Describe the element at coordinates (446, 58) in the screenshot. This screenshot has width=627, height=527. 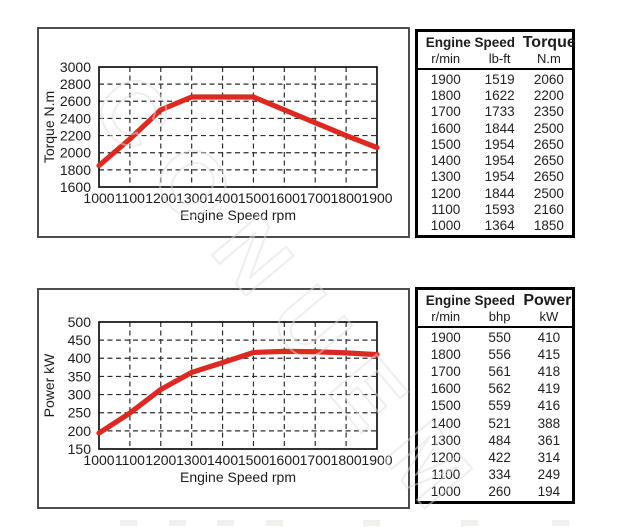
I see `torque-table-subheader-rmin: r/min` at that location.